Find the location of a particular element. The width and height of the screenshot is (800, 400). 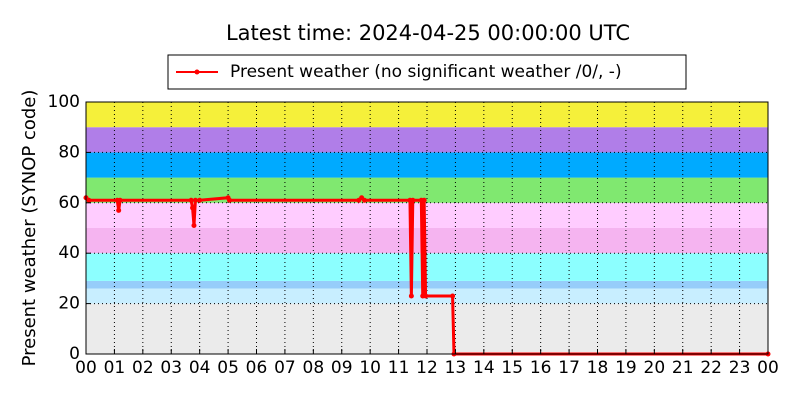

x-tick-label: 06 is located at coordinates (257, 368).